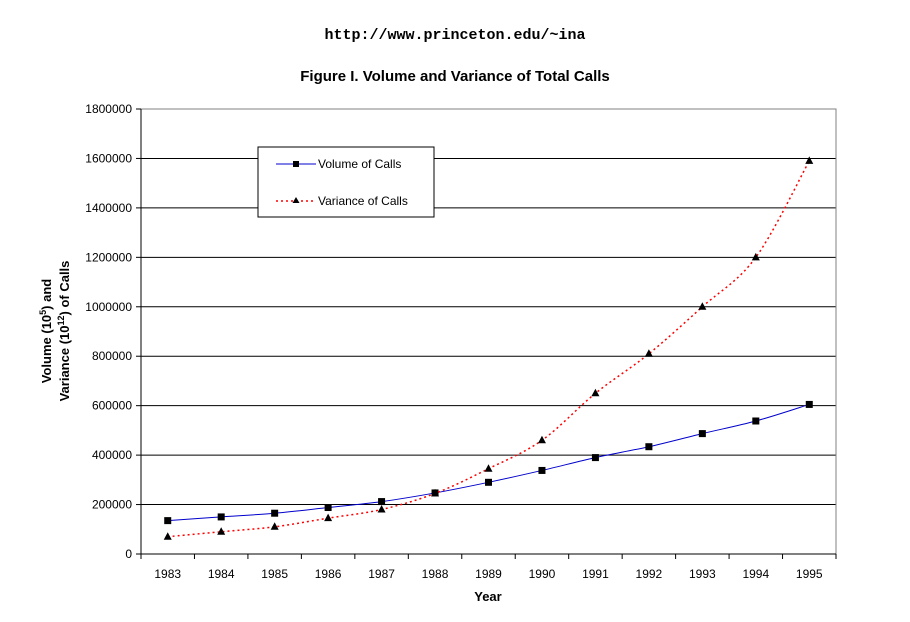 The width and height of the screenshot is (910, 622). Describe the element at coordinates (363, 201) in the screenshot. I see `legend-variance-label: Variance of Calls` at that location.